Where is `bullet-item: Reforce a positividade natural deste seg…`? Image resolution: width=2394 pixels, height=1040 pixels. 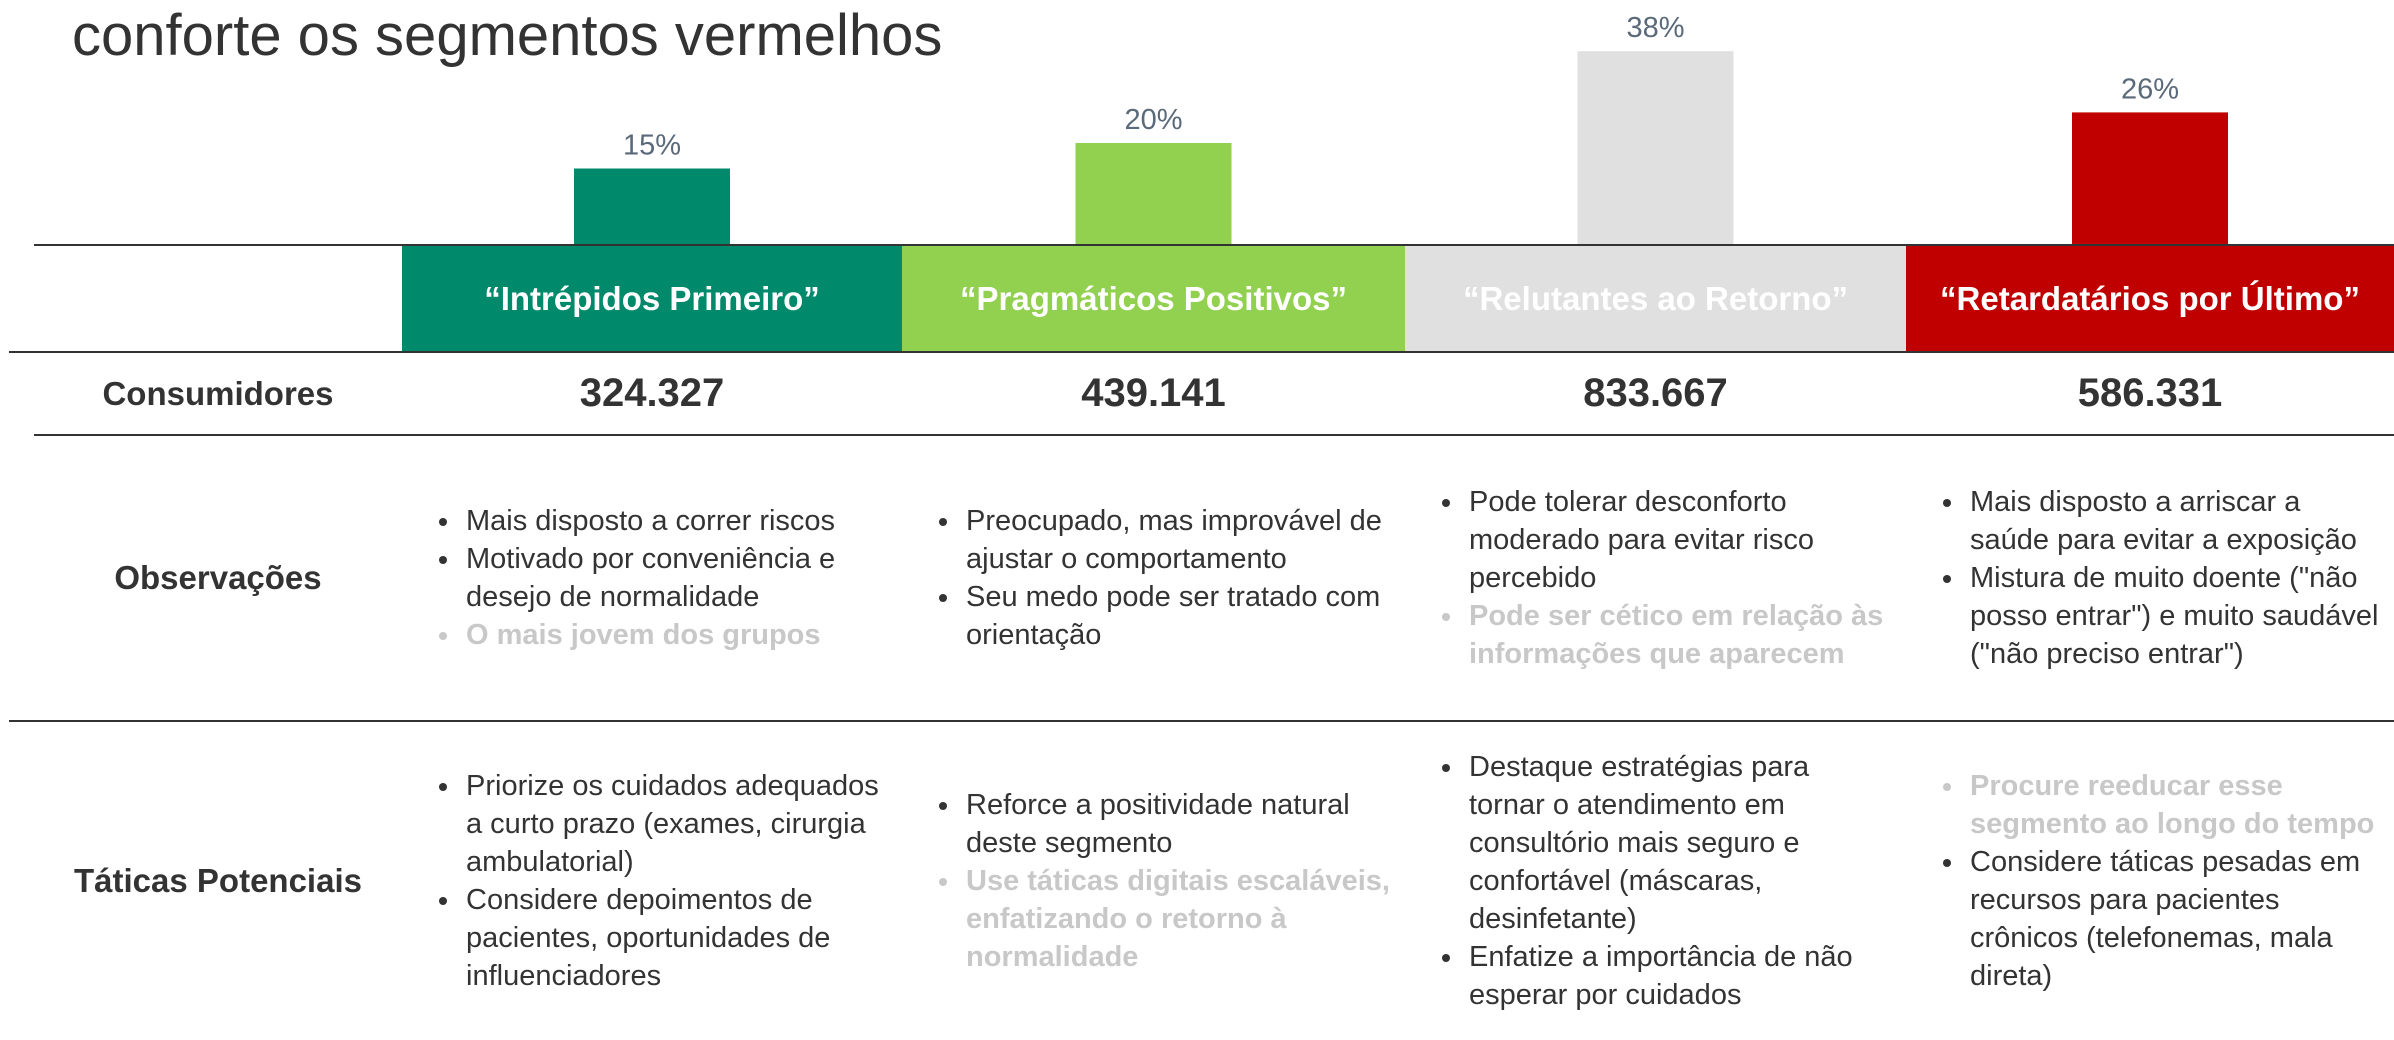 bullet-item: Reforce a positividade natural deste seg… is located at coordinates (1176, 824).